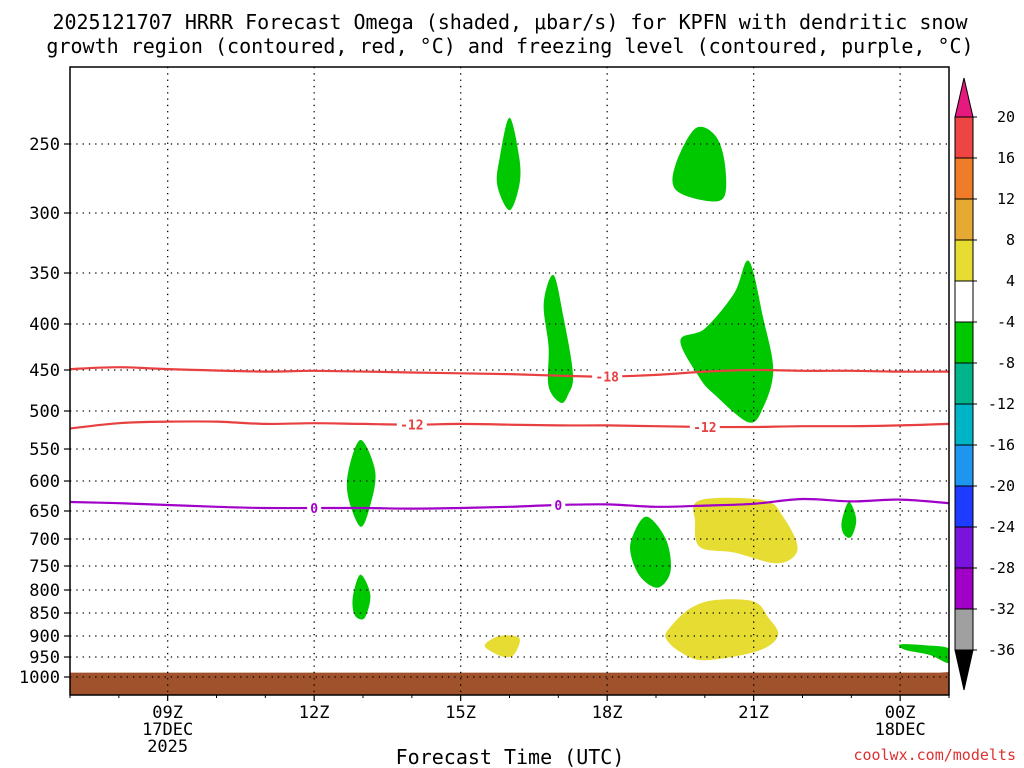 The height and width of the screenshot is (768, 1024). Describe the element at coordinates (44, 482) in the screenshot. I see `y-tick-label-600: 600` at that location.